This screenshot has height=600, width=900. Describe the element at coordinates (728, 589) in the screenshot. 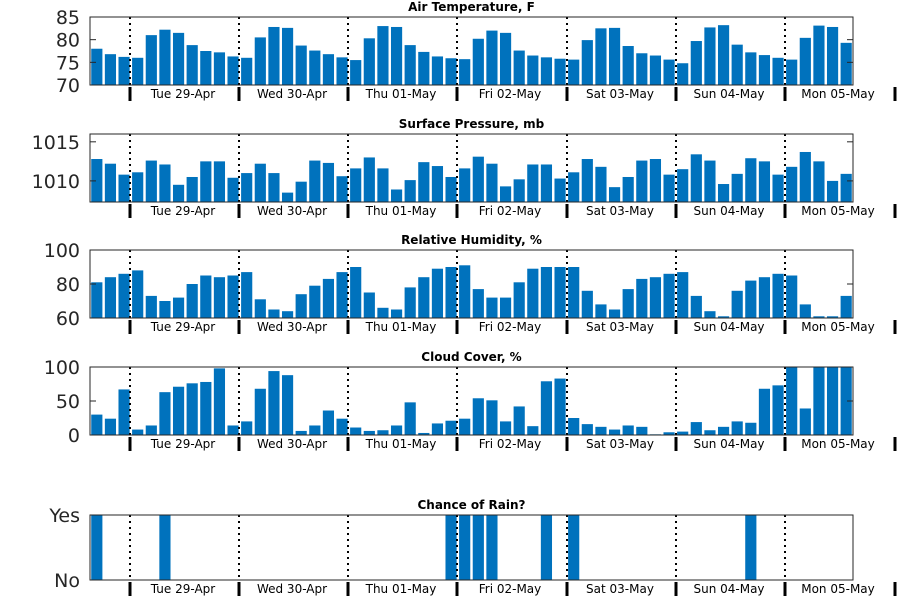

I see `day-label: Sun 04-May` at that location.